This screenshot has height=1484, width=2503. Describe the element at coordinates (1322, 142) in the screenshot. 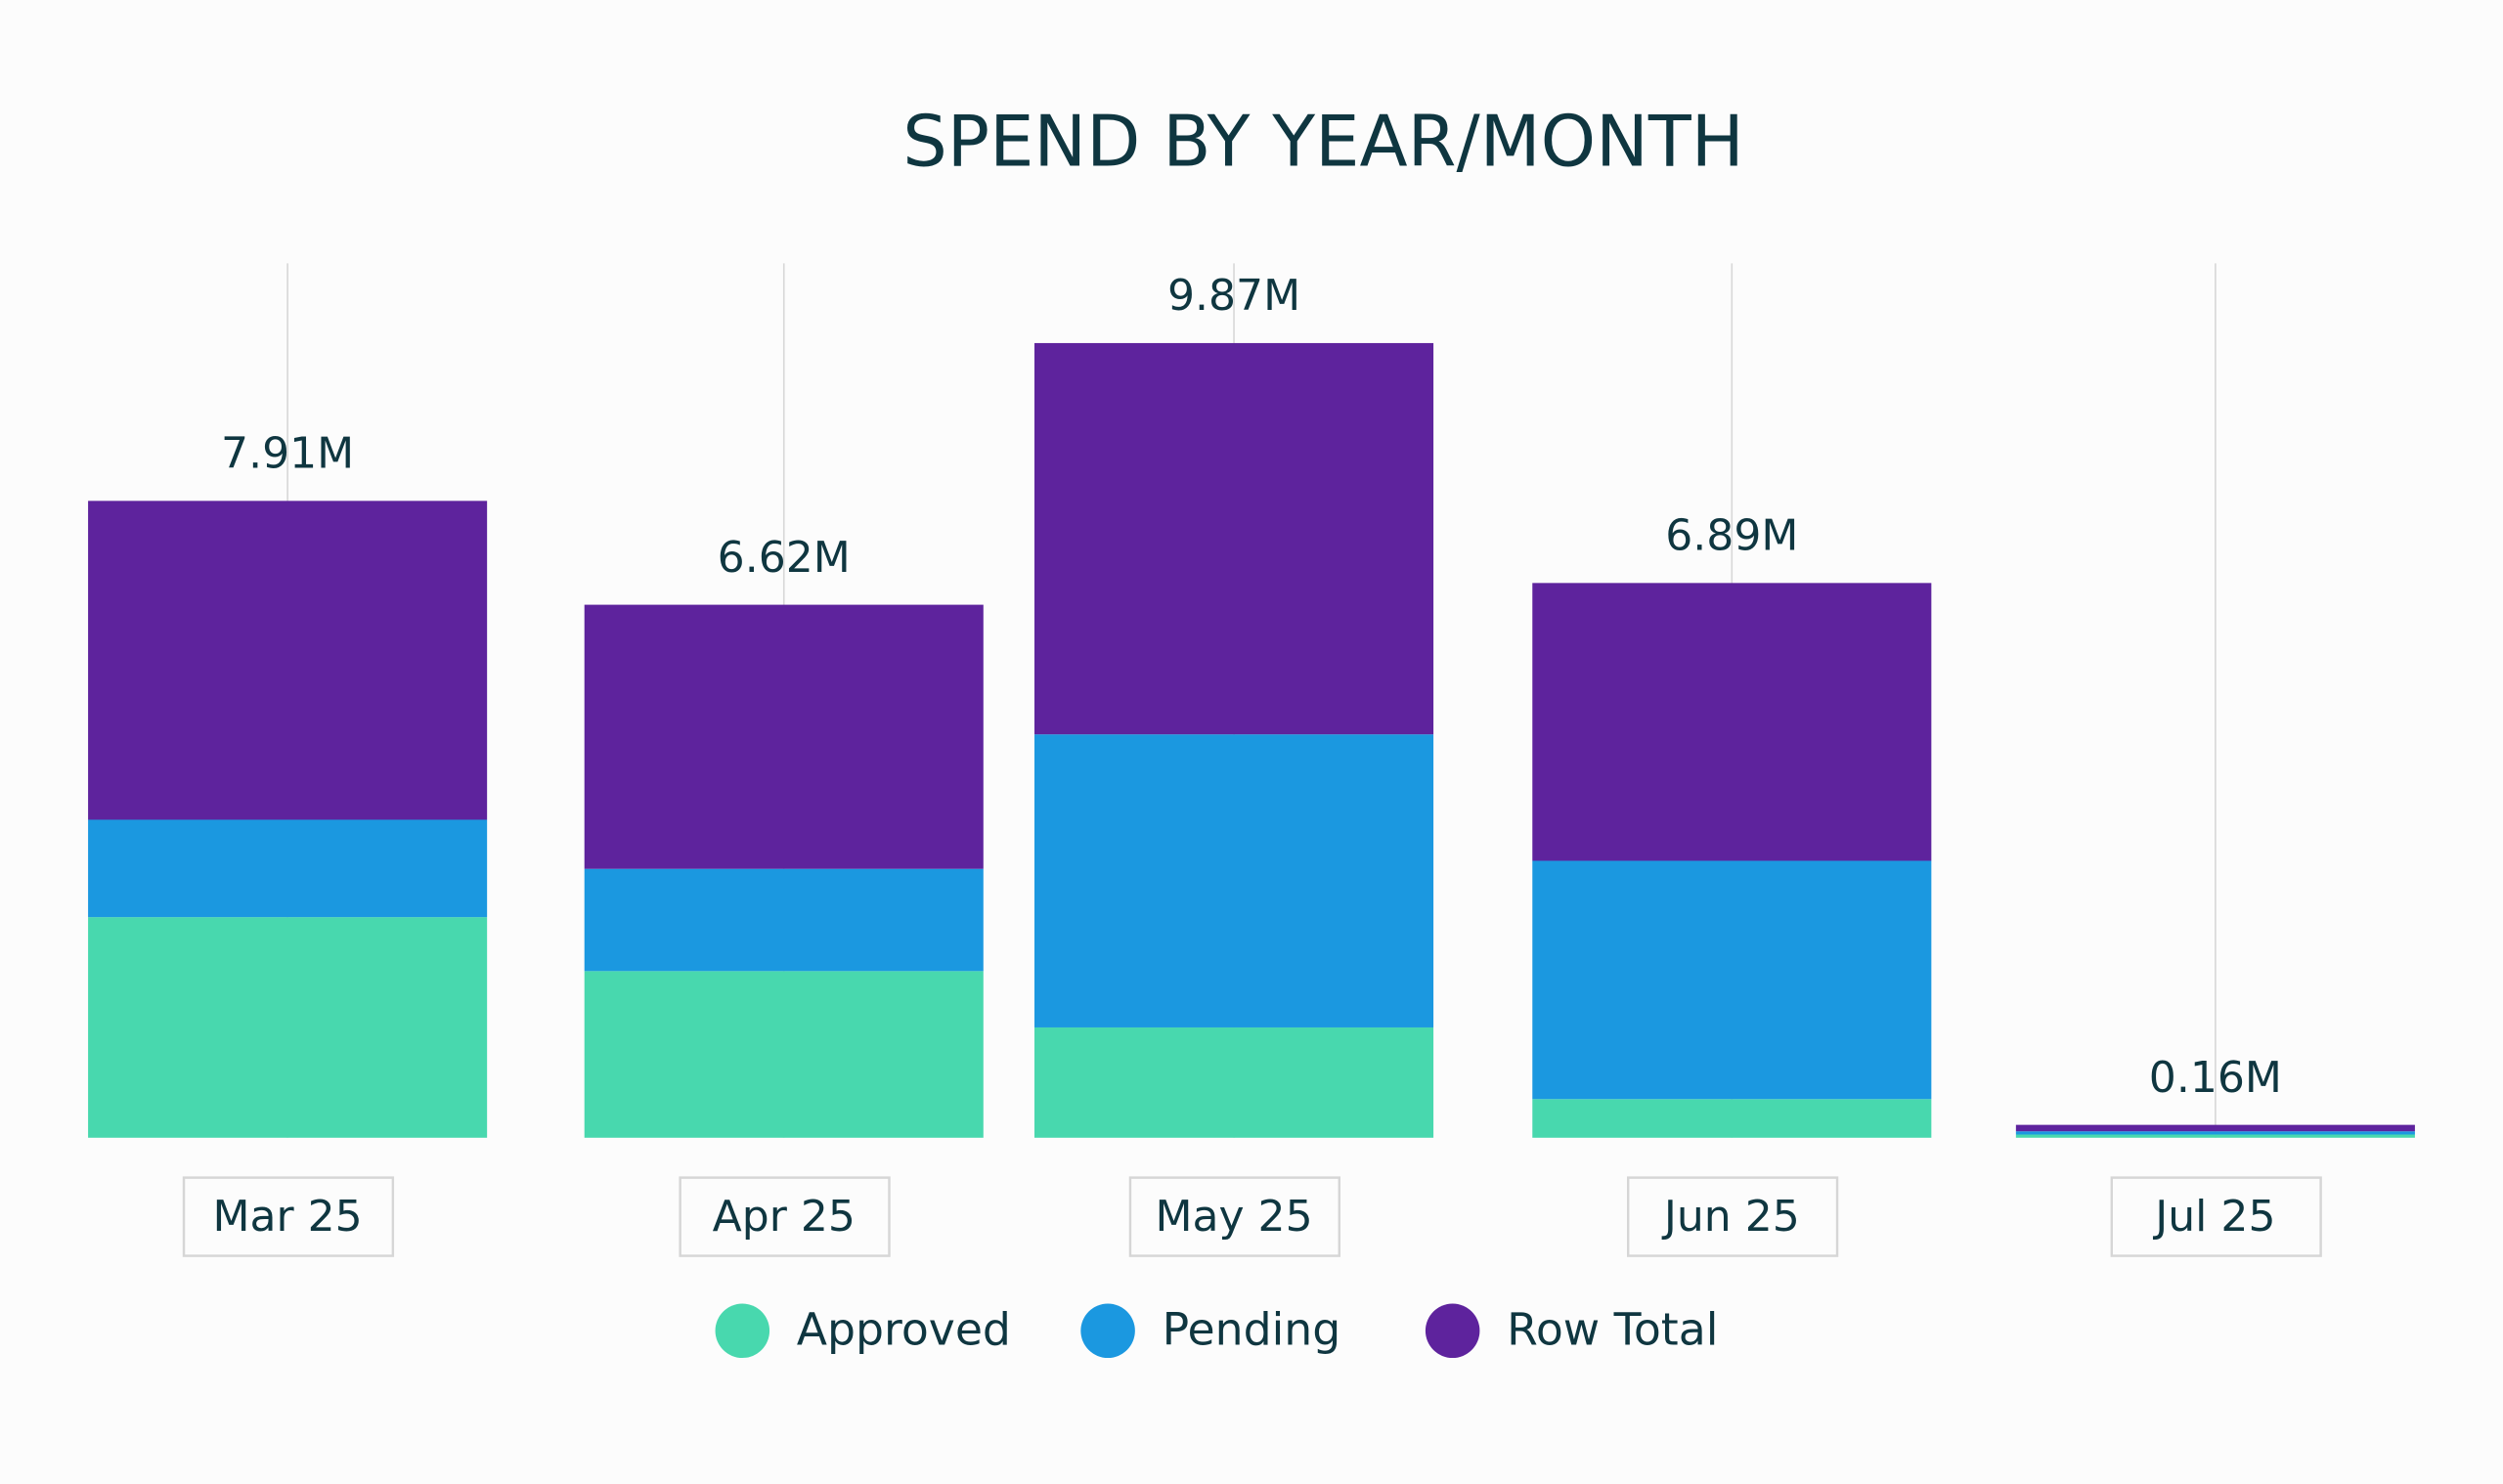

I see `chart-title: SPEND BY YEAR/MONTH` at that location.